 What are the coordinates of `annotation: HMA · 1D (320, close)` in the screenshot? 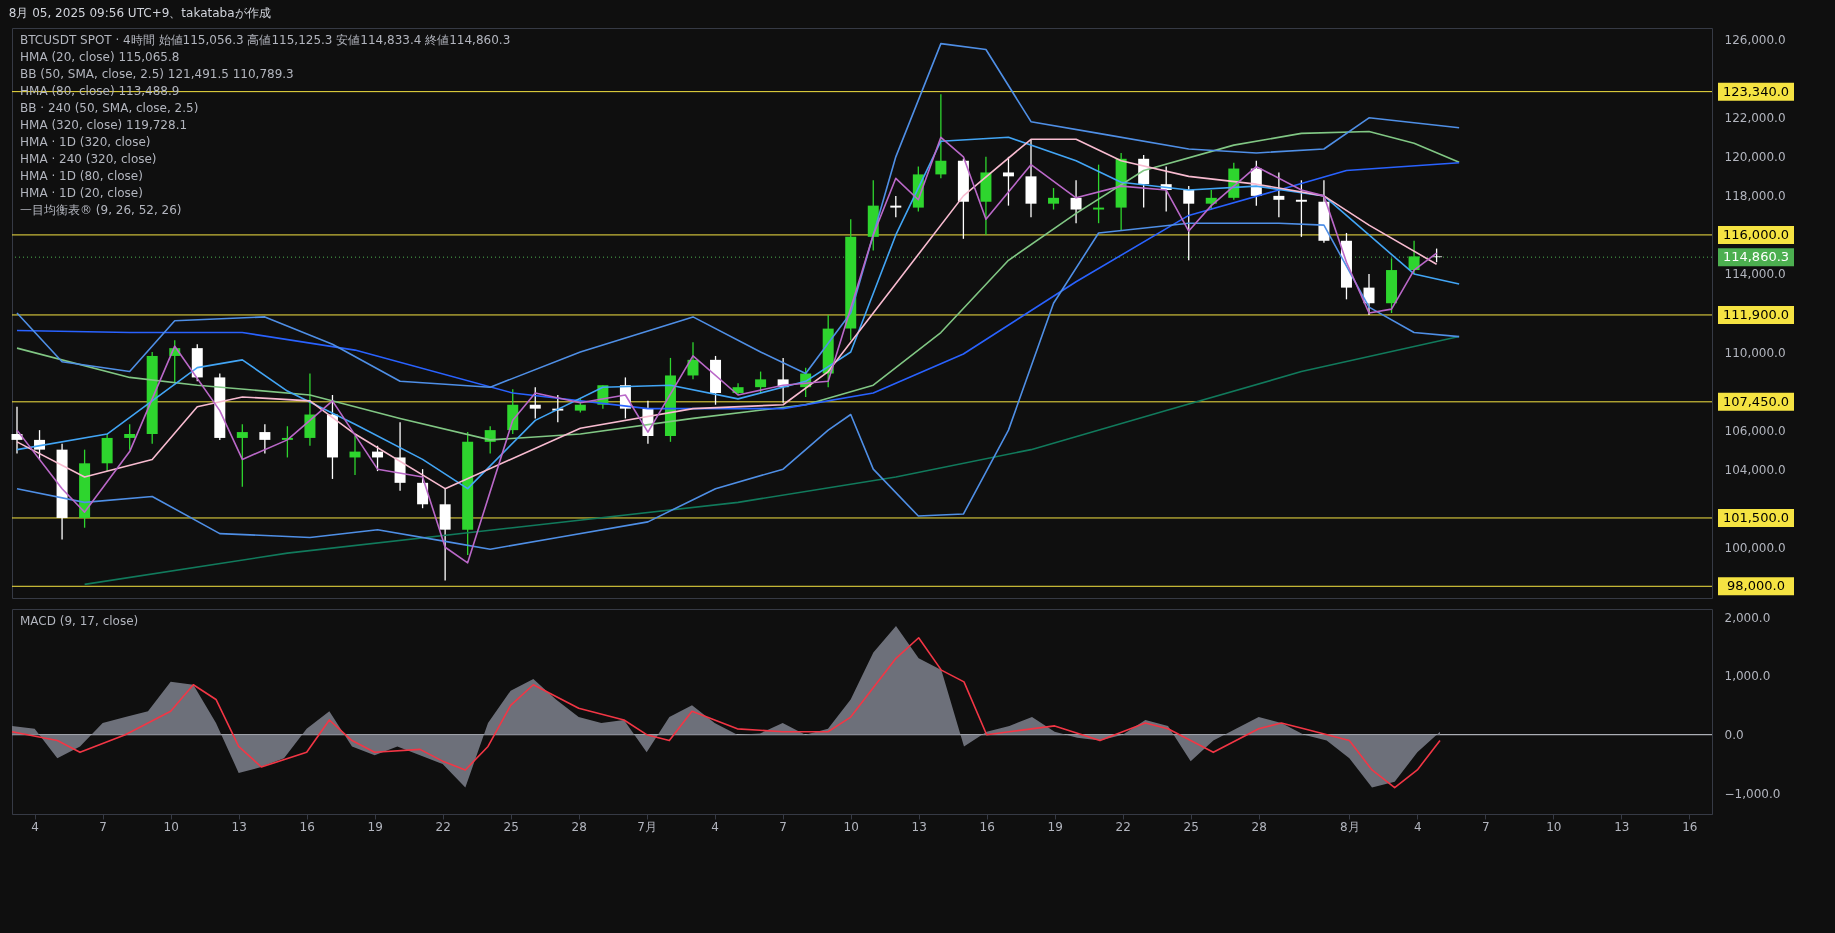 It's located at (85, 142).